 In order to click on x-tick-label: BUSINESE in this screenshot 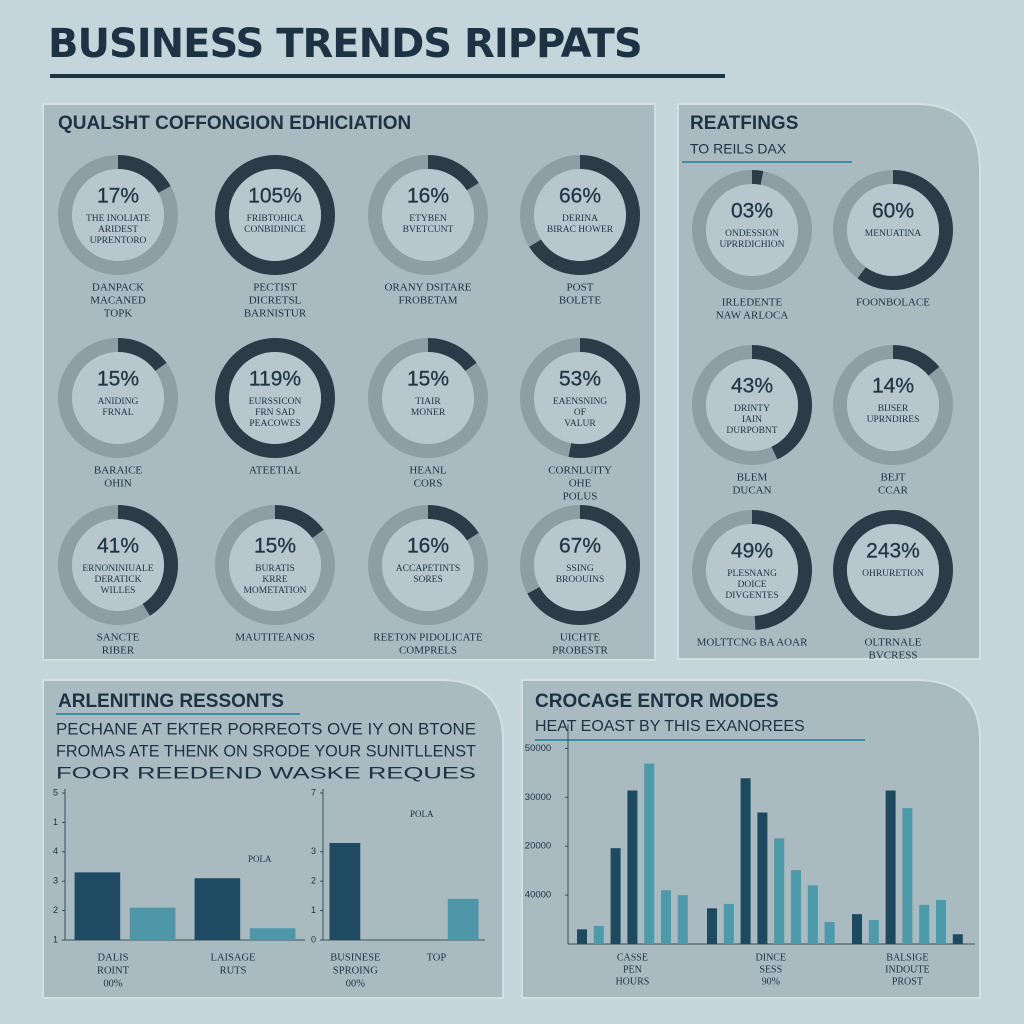, I will do `click(355, 957)`.